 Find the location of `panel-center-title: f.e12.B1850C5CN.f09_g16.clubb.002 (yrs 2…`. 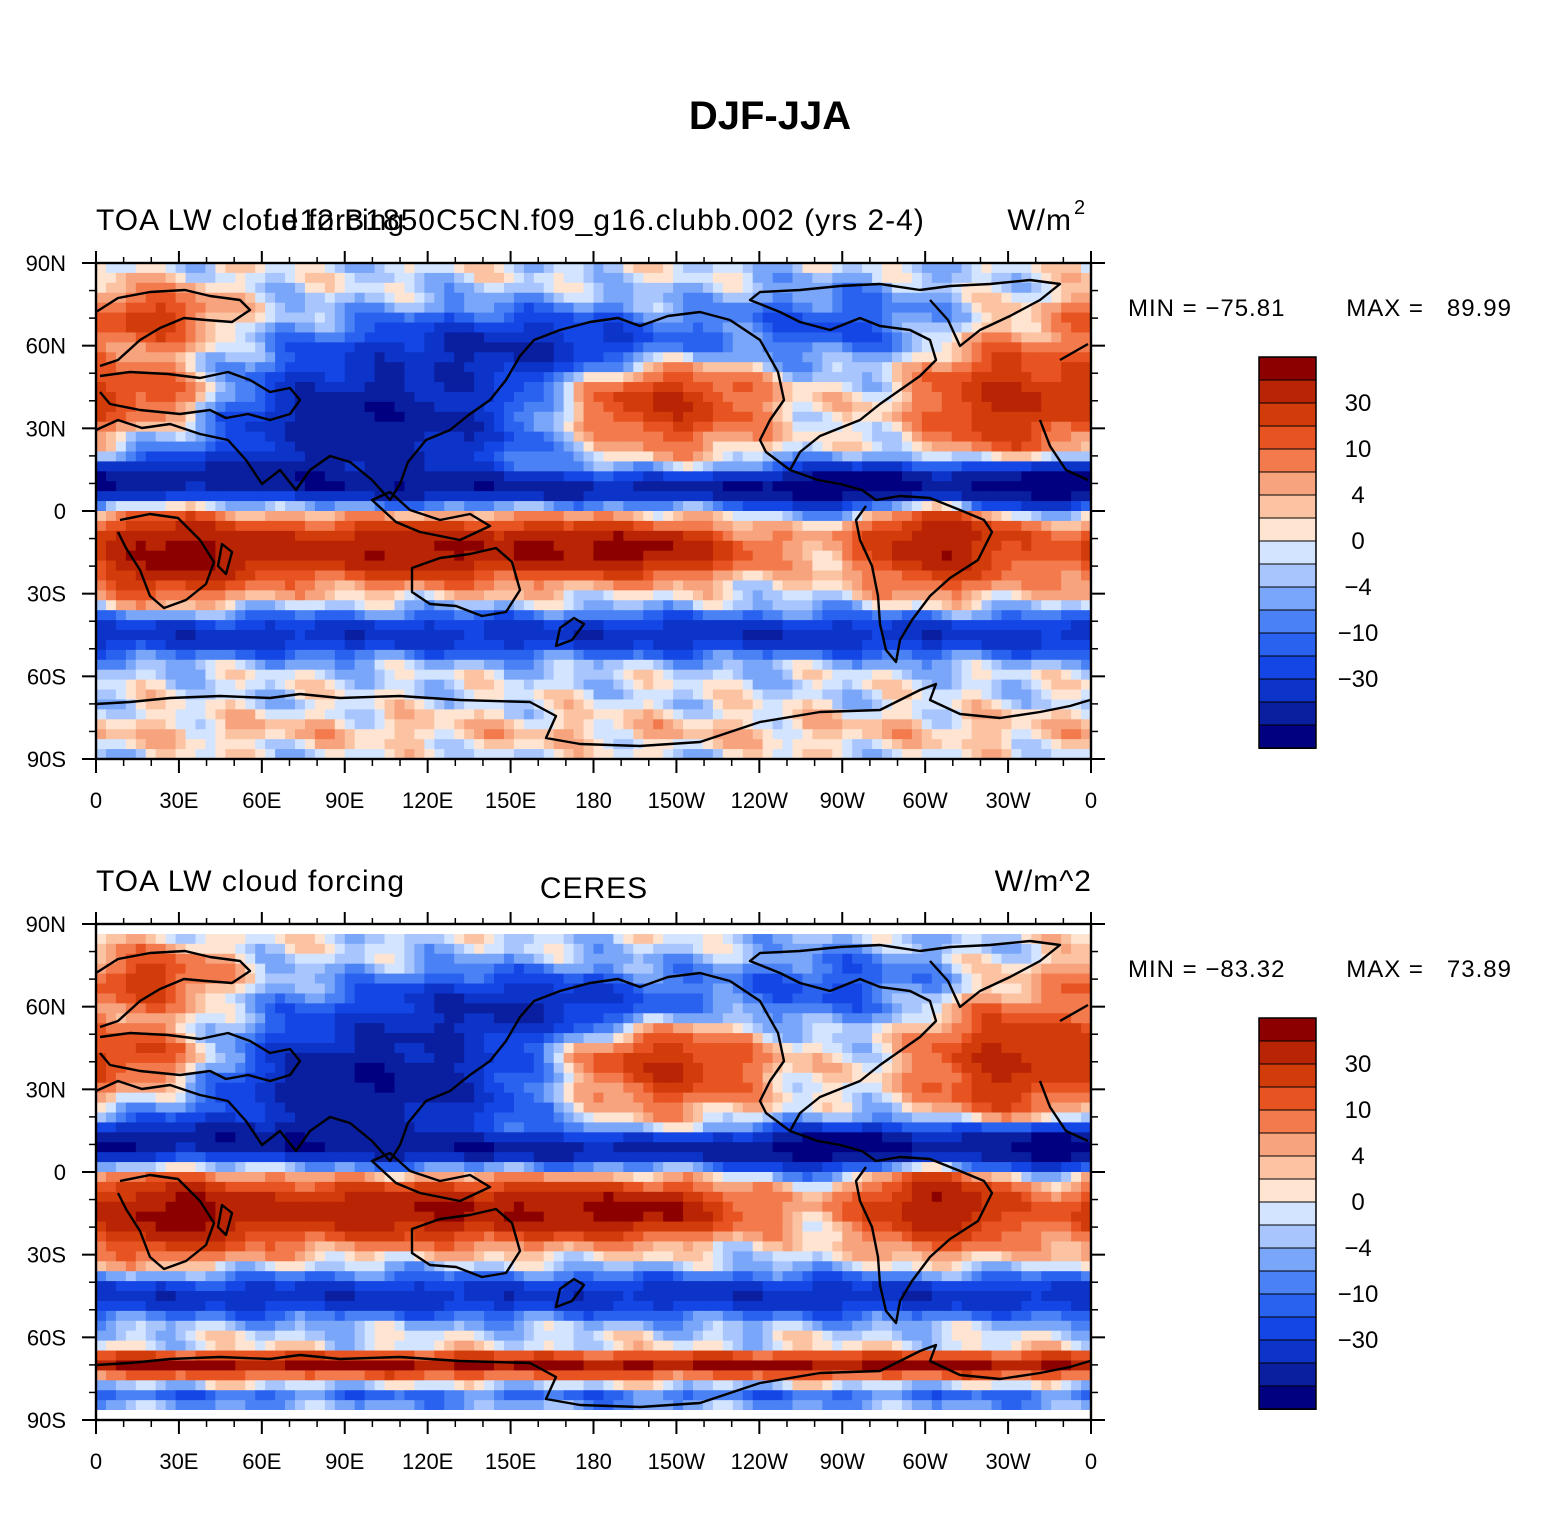

panel-center-title: f.e12.B1850C5CN.f09_g16.clubb.002 (yrs 2… is located at coordinates (594, 220).